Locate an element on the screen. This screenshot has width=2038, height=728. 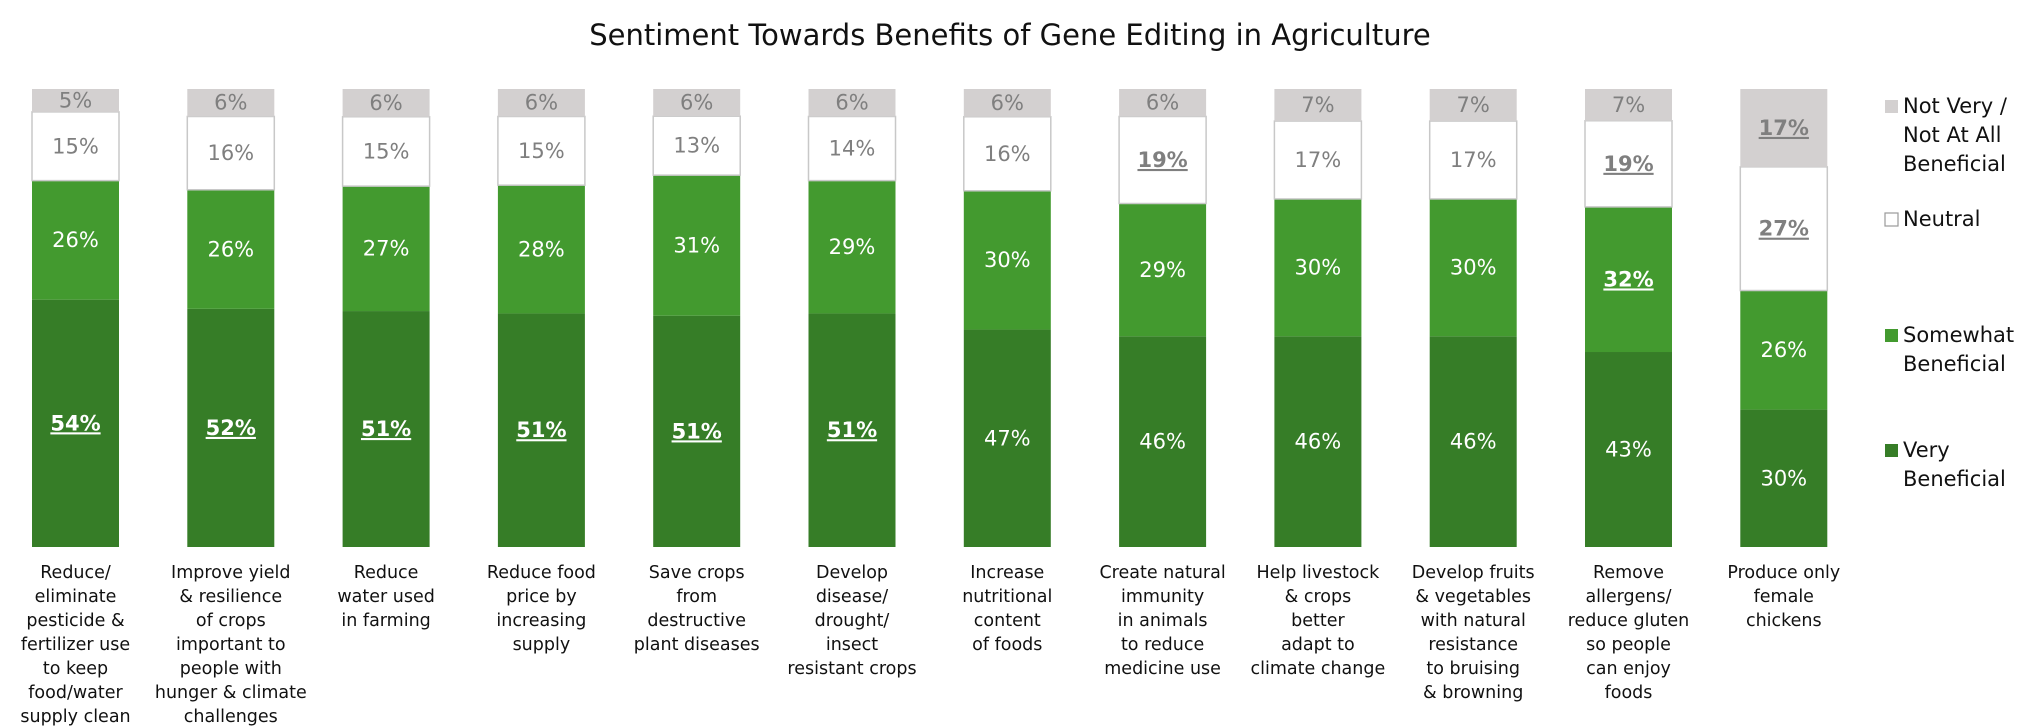
bar-stack: 46% 29% 19% 6% is located at coordinates (1162, 318).